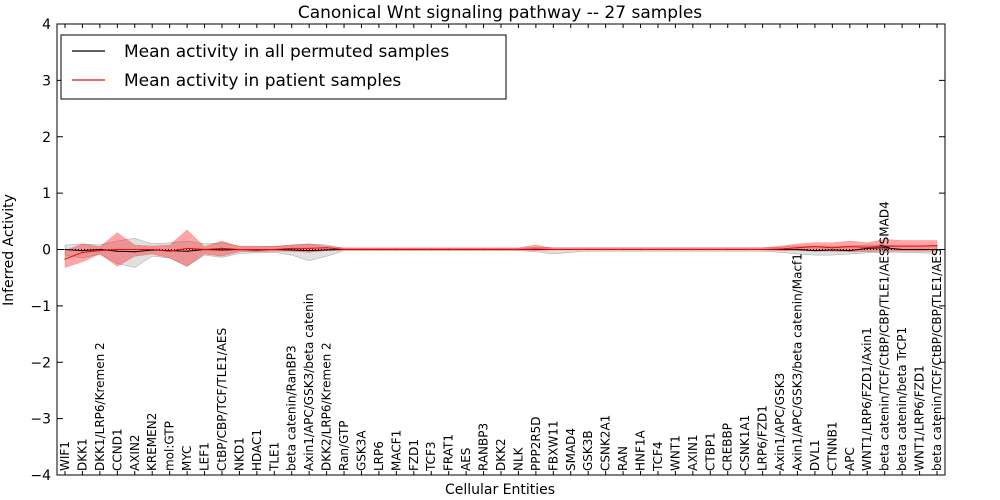 This screenshot has height=500, width=1000. I want to click on category-label: LRP6, so click(379, 456).